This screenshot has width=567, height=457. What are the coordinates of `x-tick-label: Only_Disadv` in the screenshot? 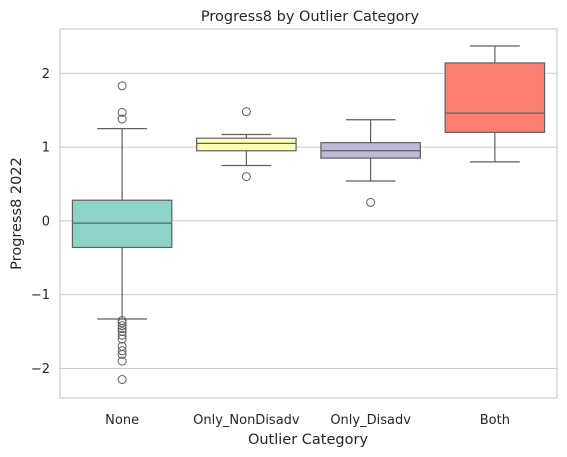 It's located at (370, 420).